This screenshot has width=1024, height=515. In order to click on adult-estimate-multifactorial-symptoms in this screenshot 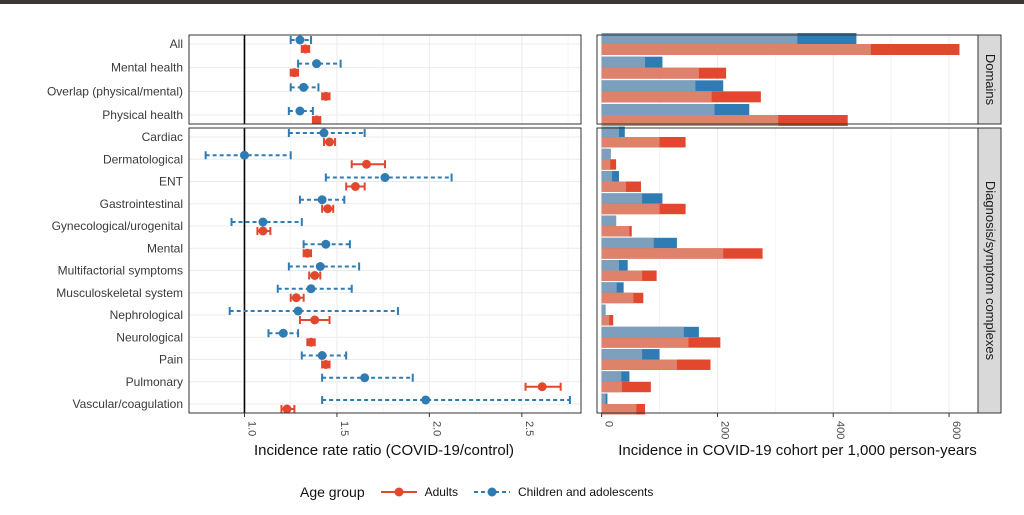, I will do `click(315, 275)`.